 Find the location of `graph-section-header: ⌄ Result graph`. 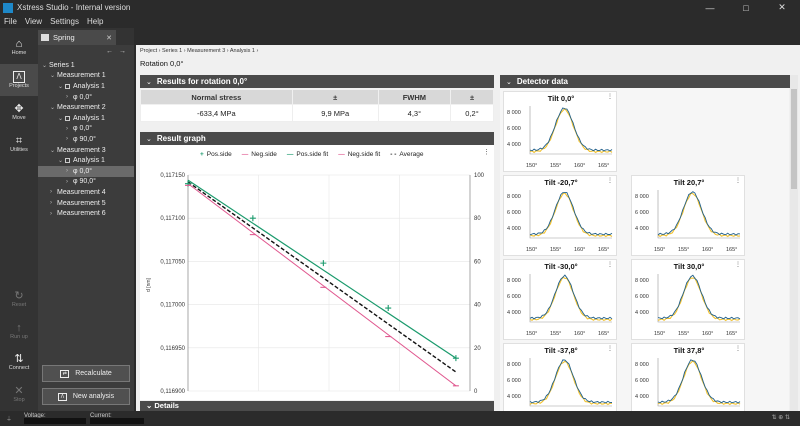

graph-section-header: ⌄ Result graph is located at coordinates (317, 138).